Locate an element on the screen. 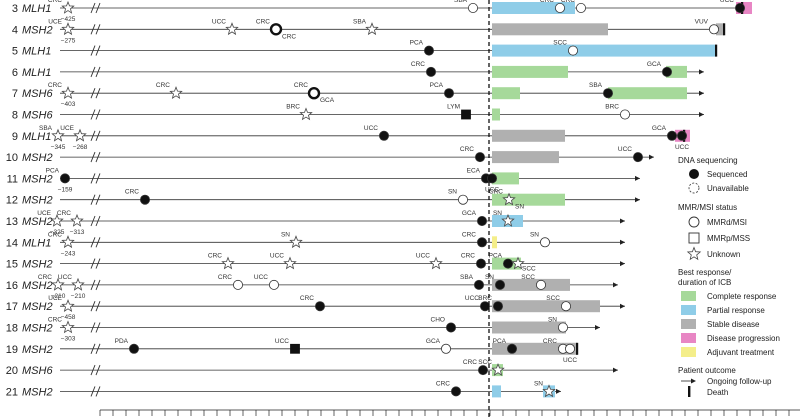  event-day: −345 is located at coordinates (58, 147).